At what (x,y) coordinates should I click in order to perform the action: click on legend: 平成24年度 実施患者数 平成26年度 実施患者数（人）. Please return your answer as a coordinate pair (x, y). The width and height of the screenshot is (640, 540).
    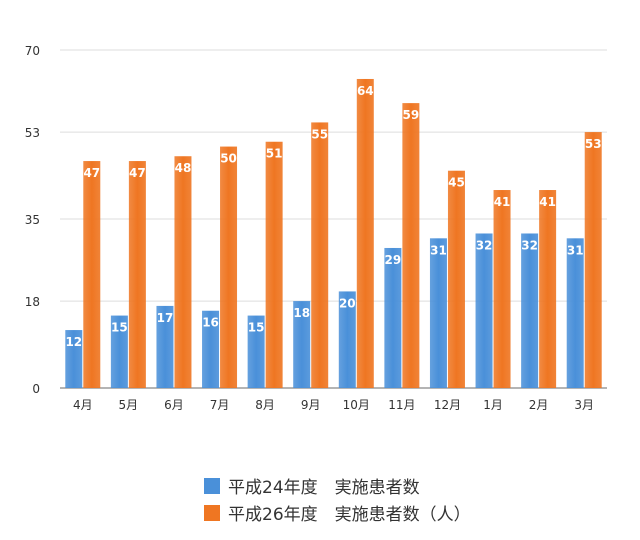
    Looking at the image, I should click on (337, 499).